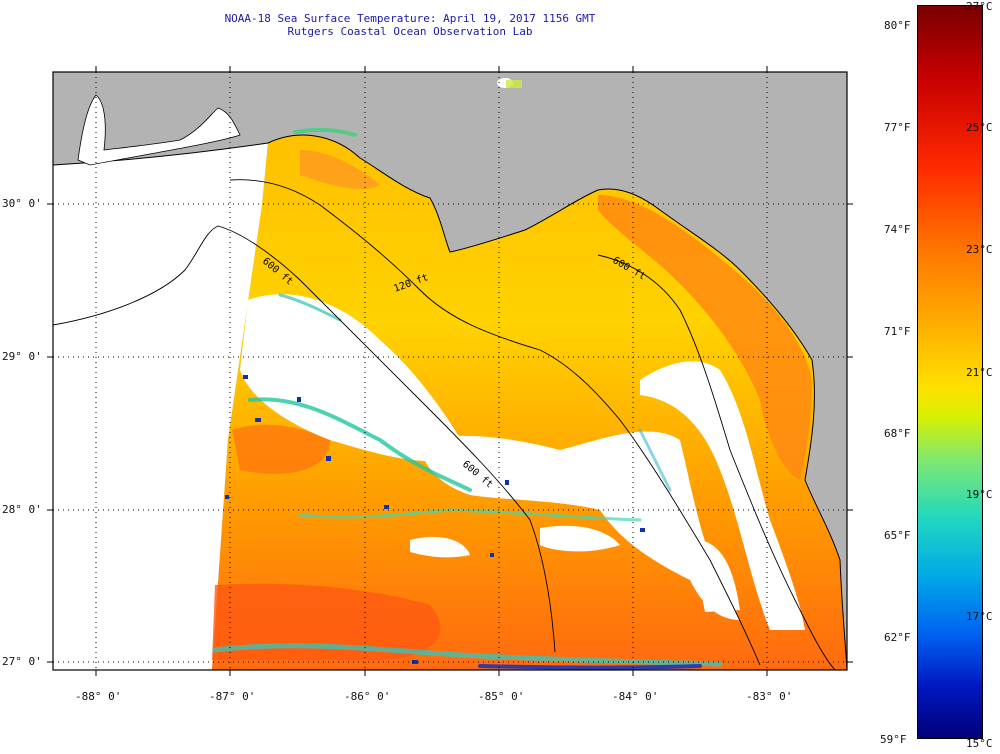 This screenshot has width=1000, height=754. I want to click on lon-label: -86° 0', so click(367, 696).